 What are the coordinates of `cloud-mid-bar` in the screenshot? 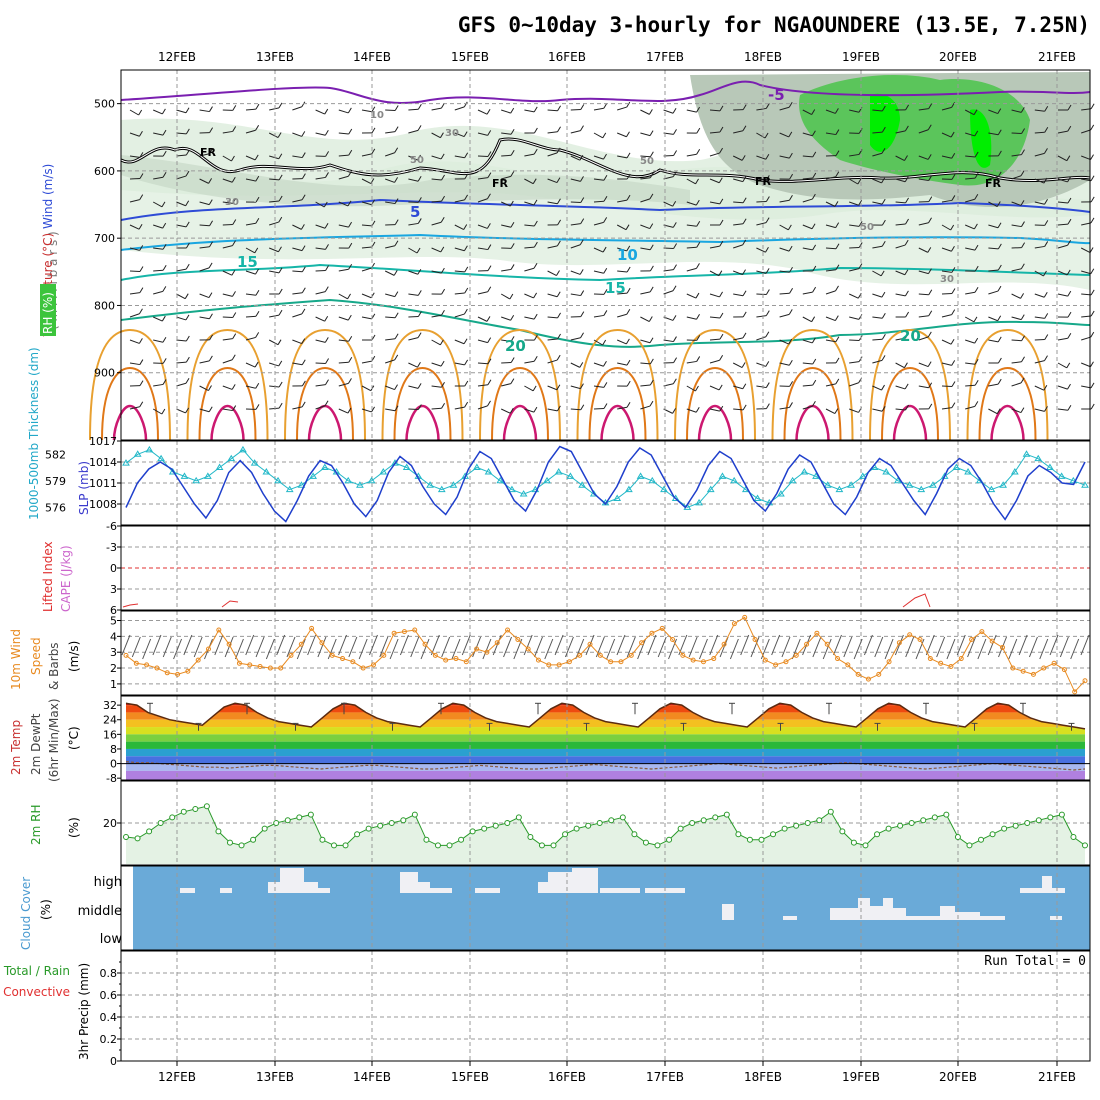 It's located at (992, 918).